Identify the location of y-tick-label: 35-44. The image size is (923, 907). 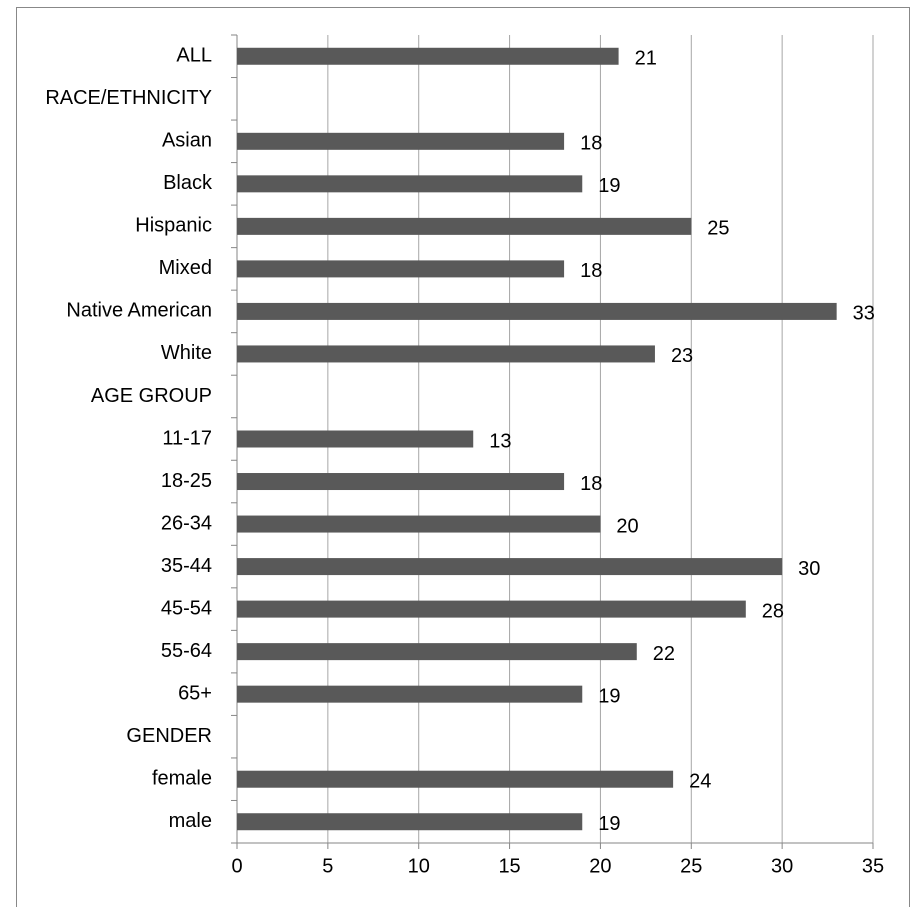
(186, 566).